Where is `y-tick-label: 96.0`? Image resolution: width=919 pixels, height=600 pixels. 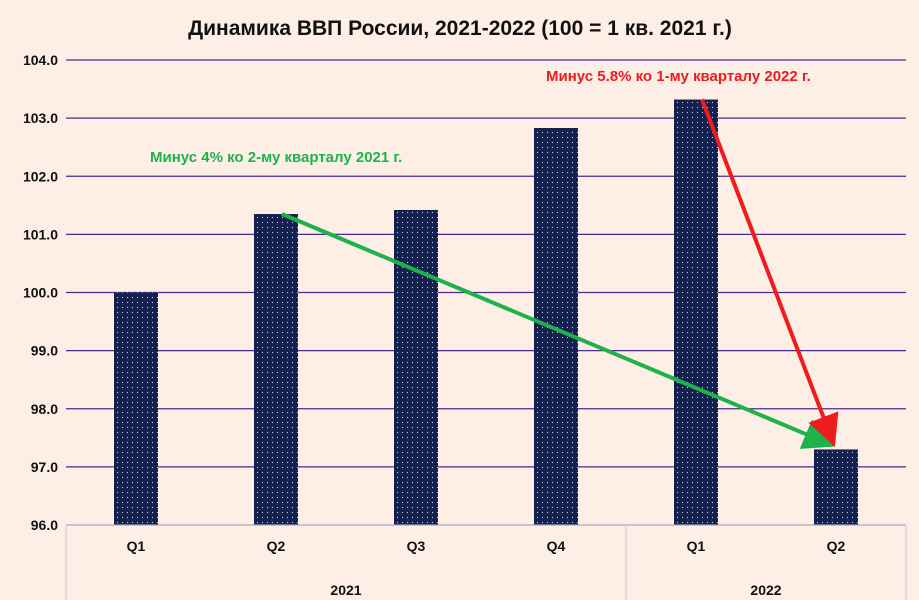
y-tick-label: 96.0 is located at coordinates (44, 525).